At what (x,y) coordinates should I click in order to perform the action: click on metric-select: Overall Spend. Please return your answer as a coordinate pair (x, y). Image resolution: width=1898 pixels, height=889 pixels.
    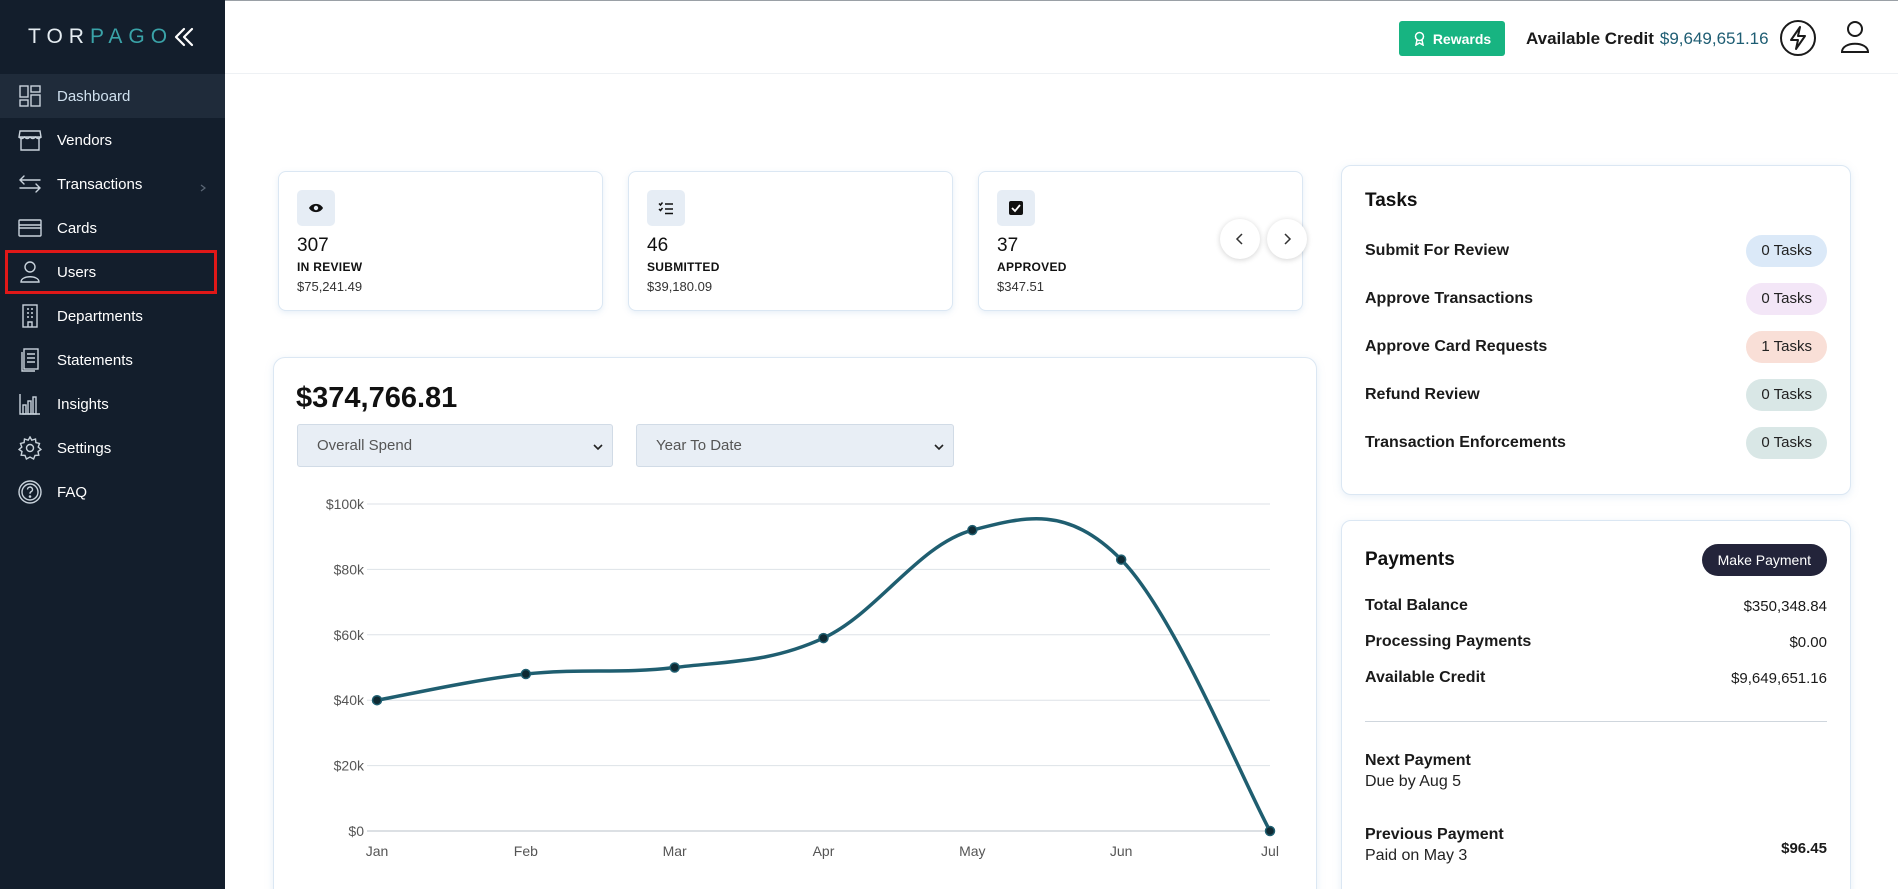
    Looking at the image, I should click on (455, 445).